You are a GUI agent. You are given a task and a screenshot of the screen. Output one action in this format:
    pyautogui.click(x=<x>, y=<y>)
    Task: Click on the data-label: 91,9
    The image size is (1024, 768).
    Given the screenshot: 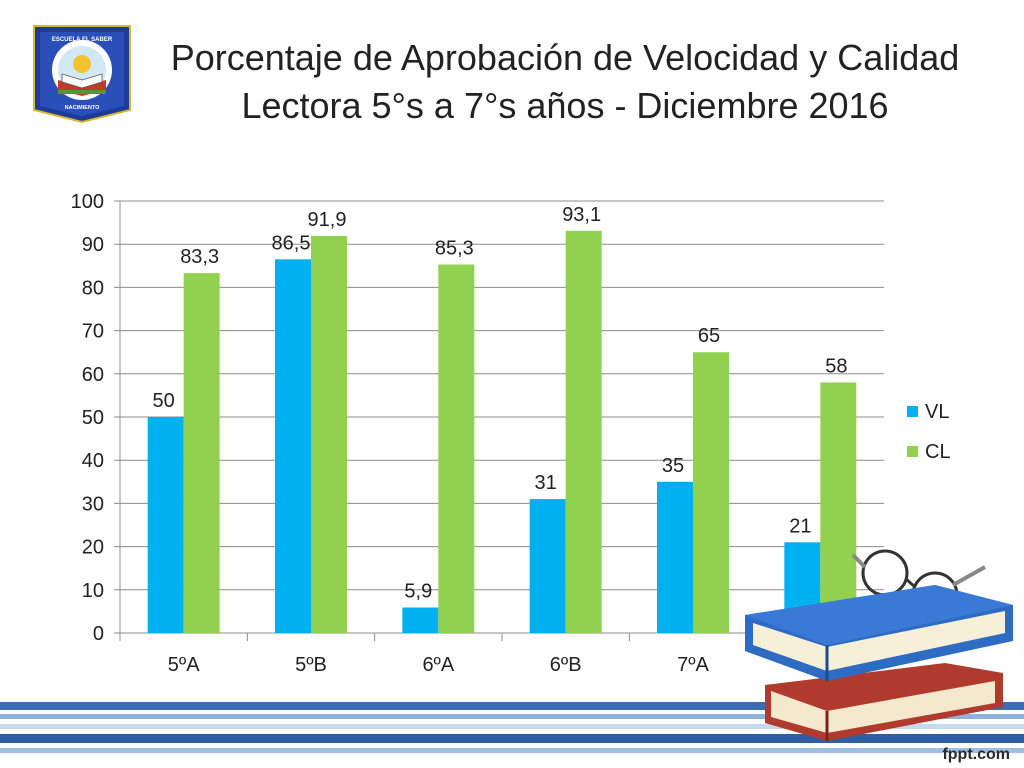 What is the action you would take?
    pyautogui.click(x=327, y=220)
    